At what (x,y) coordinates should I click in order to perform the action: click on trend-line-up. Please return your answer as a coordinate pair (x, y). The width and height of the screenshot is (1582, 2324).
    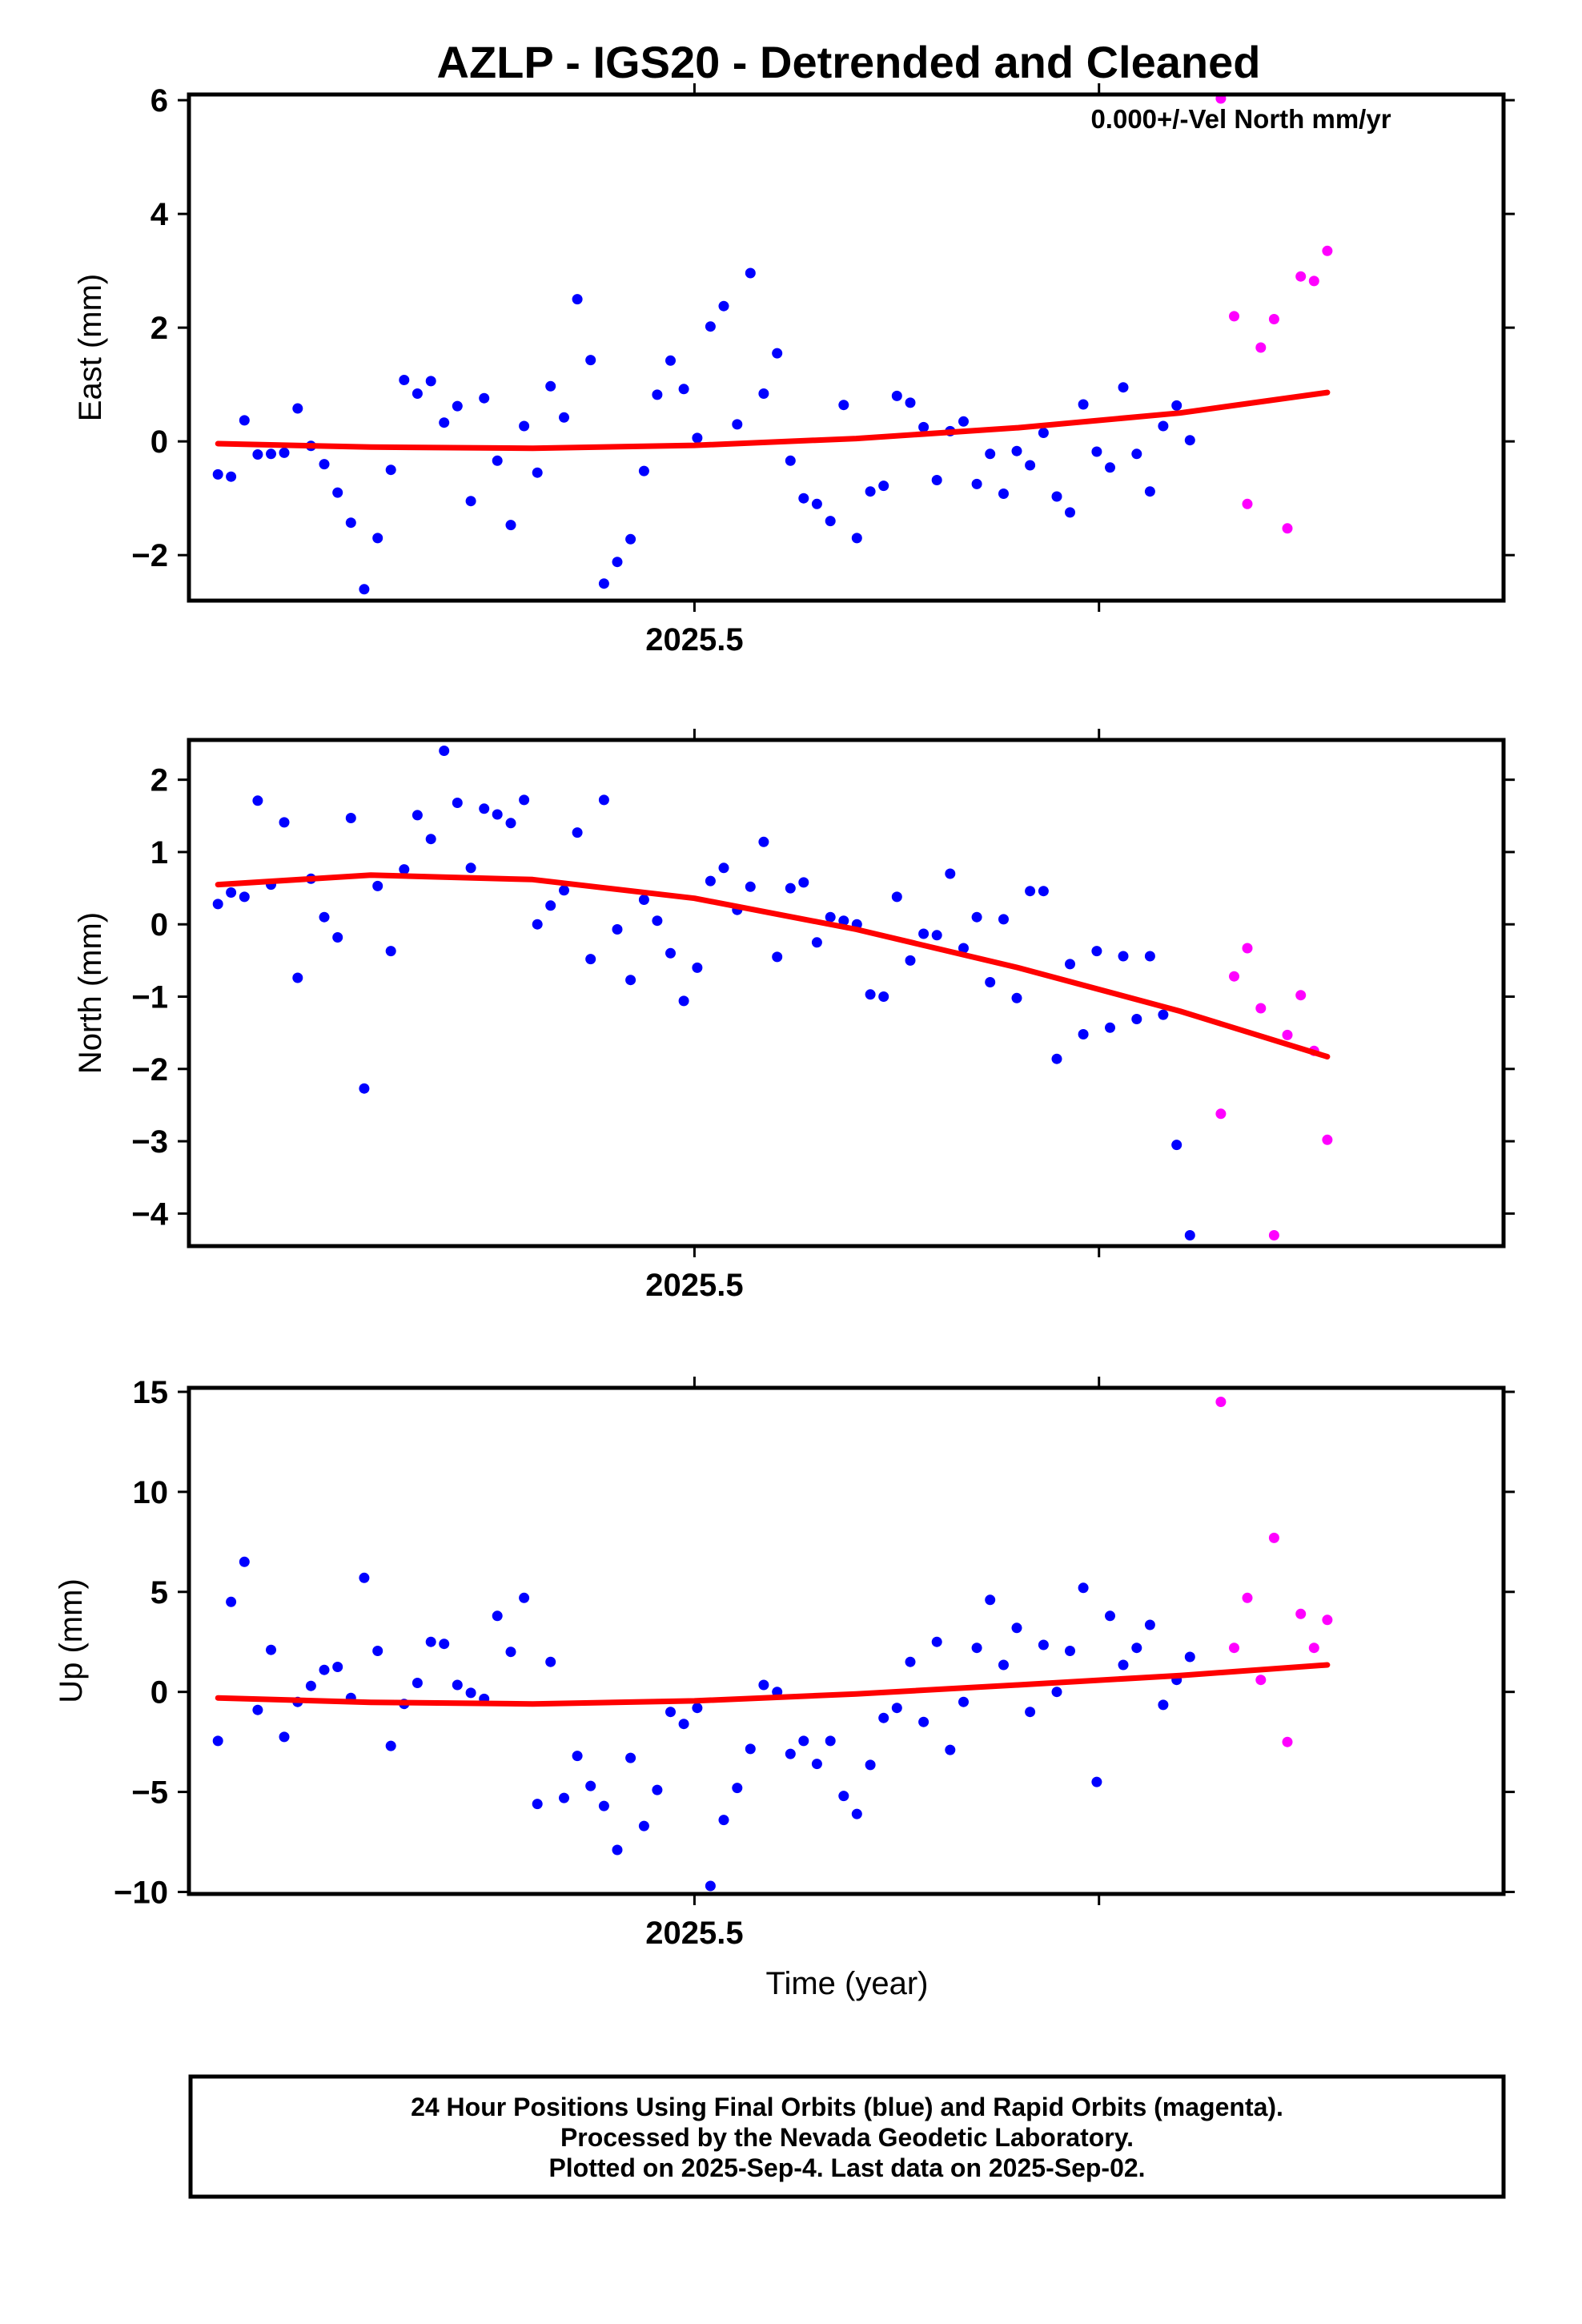
    Looking at the image, I should click on (773, 1685).